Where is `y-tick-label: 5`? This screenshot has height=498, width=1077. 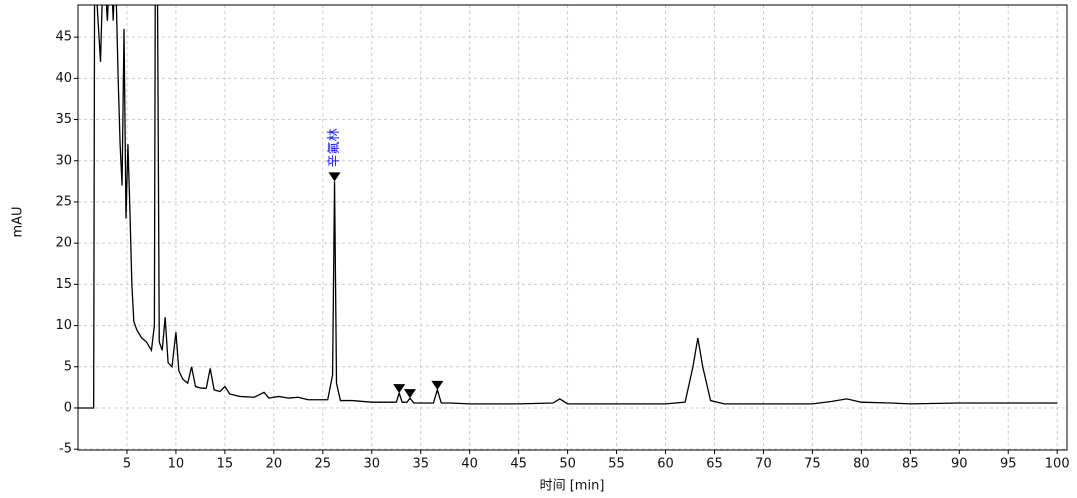
y-tick-label: 5 is located at coordinates (68, 366).